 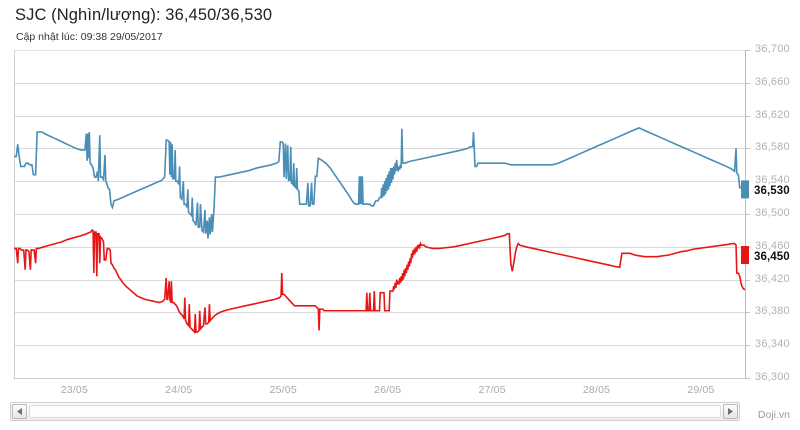 What do you see at coordinates (89, 37) in the screenshot?
I see `last-updated-text: Cập nhật lúc: 09:38 29/05/2017` at bounding box center [89, 37].